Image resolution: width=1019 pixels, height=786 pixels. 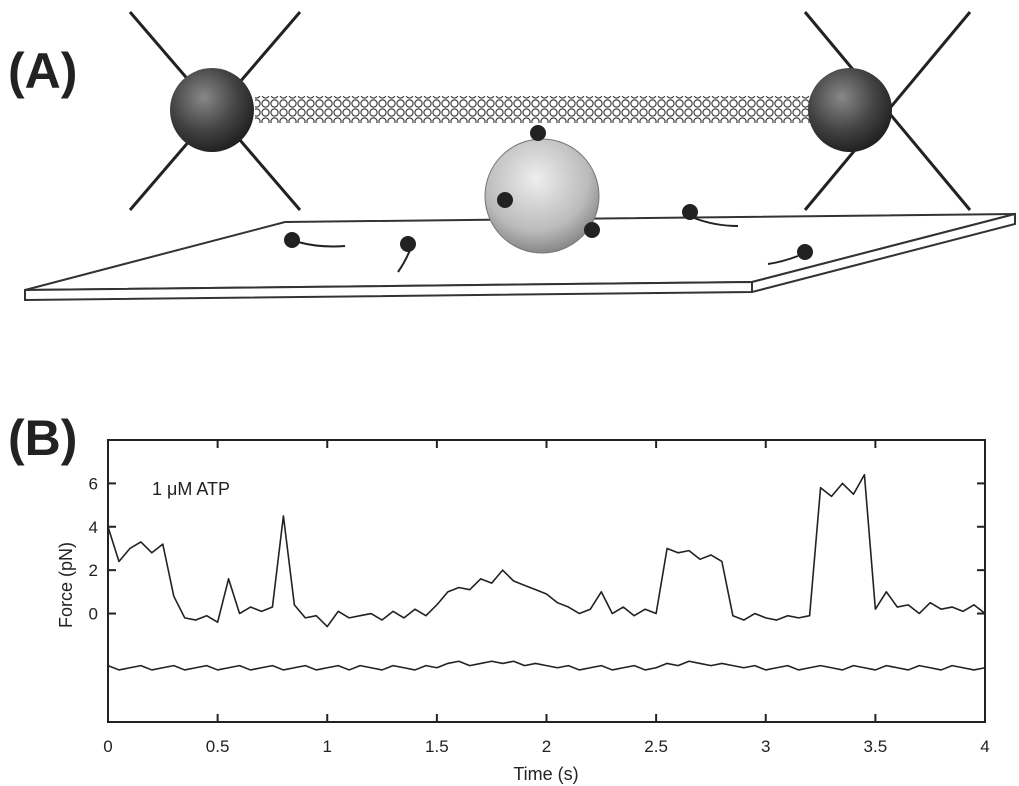 I want to click on x-tick-label: 1.5, so click(x=437, y=746).